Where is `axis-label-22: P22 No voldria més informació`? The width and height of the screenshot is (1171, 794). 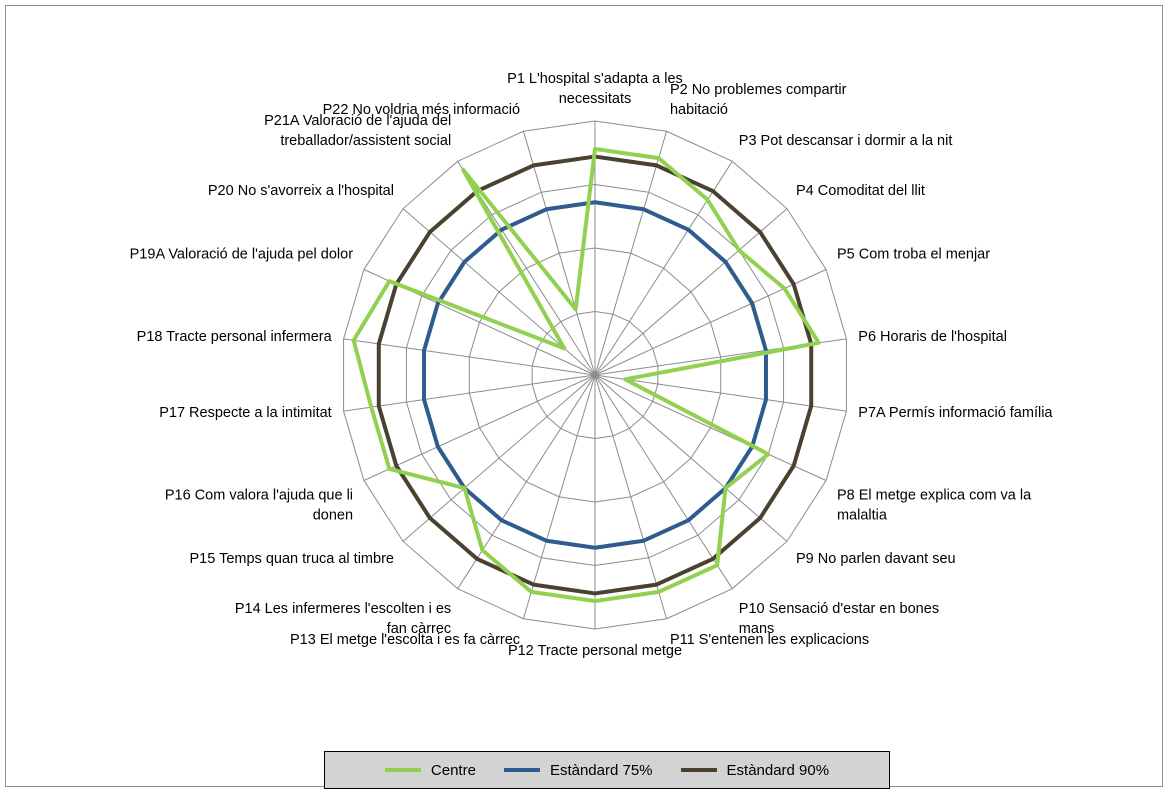 axis-label-22: P22 No voldria més informació is located at coordinates (421, 110).